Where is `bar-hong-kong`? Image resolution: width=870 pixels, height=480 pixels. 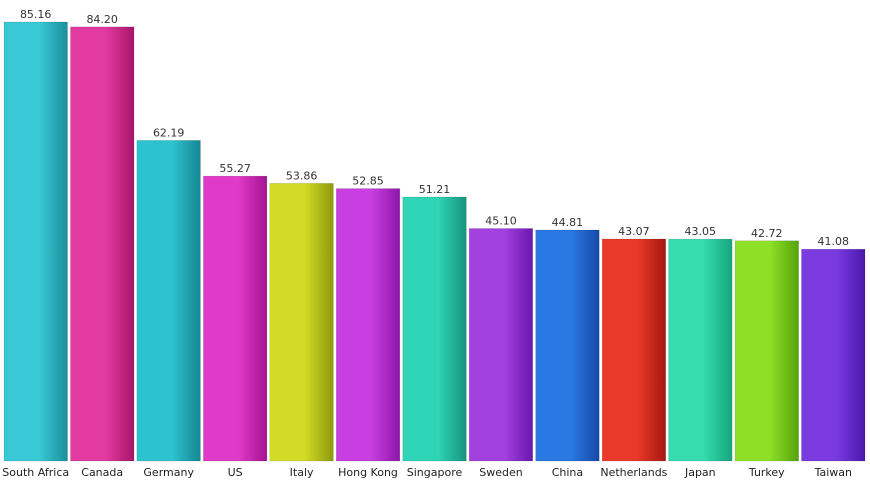 bar-hong-kong is located at coordinates (368, 325).